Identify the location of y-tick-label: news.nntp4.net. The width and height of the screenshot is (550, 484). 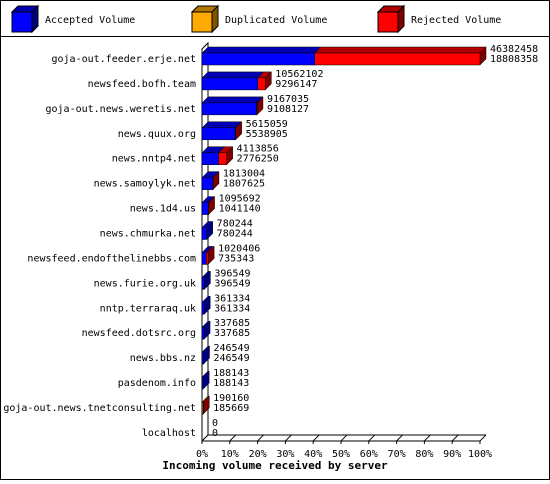
(154, 159).